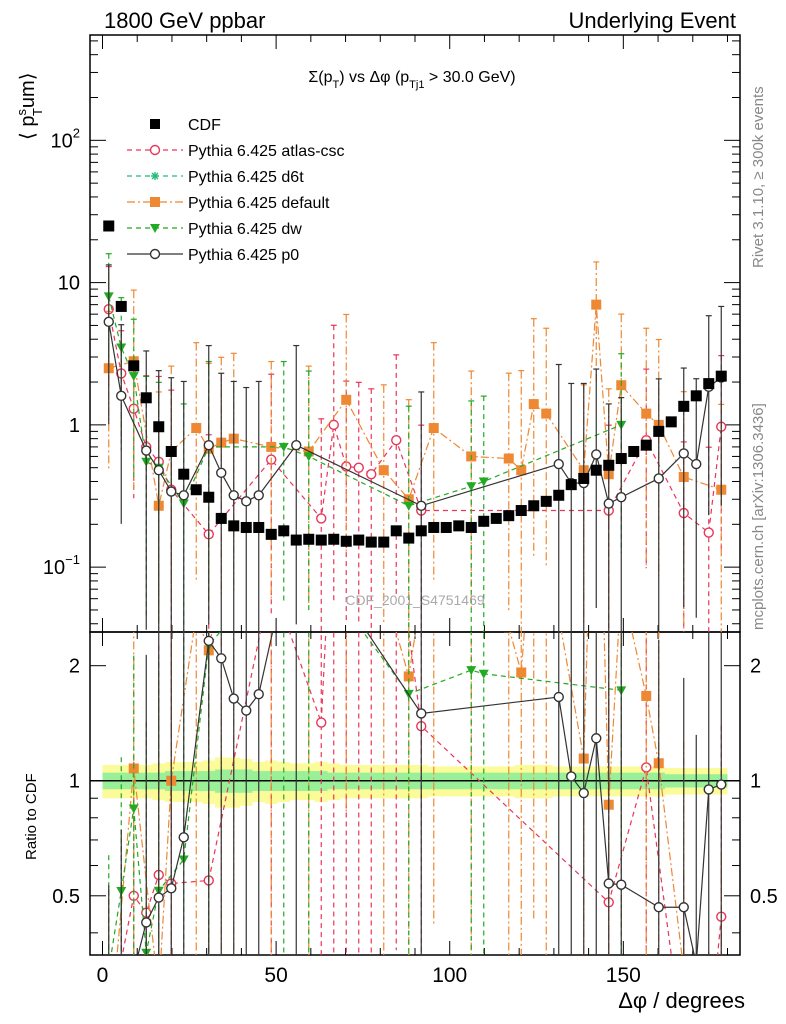 Image resolution: width=786 pixels, height=1024 pixels. Describe the element at coordinates (185, 125) in the screenshot. I see `legend-entry-cdf: CDF` at that location.